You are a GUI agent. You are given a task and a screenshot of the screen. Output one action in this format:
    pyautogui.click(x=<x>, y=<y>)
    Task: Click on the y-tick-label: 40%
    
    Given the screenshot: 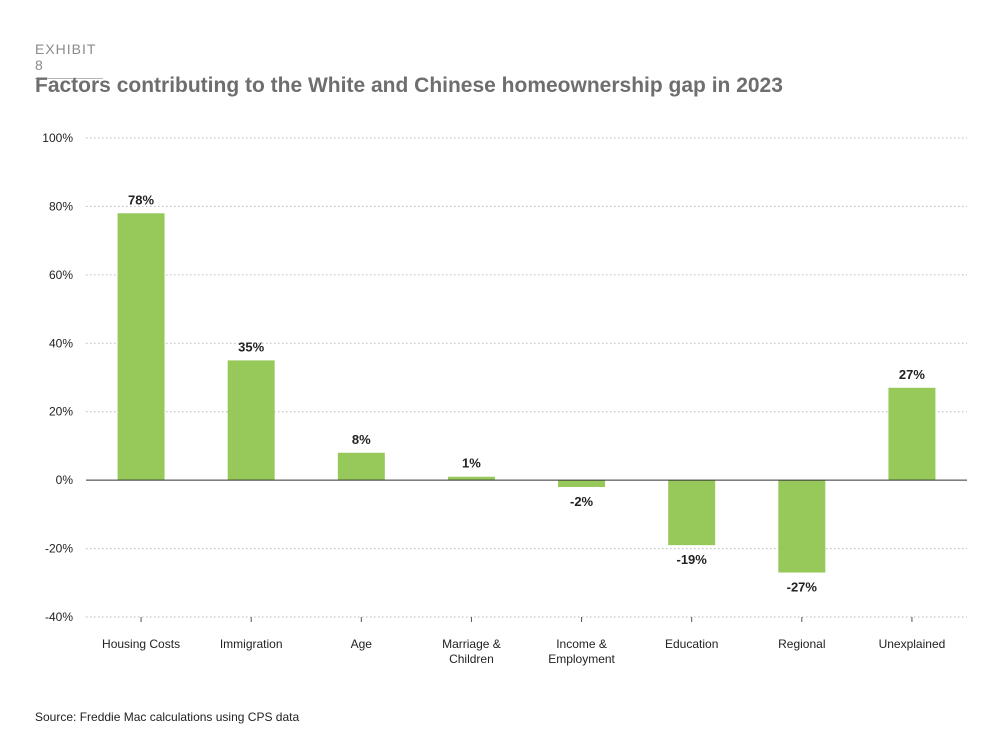 What is the action you would take?
    pyautogui.click(x=61, y=343)
    